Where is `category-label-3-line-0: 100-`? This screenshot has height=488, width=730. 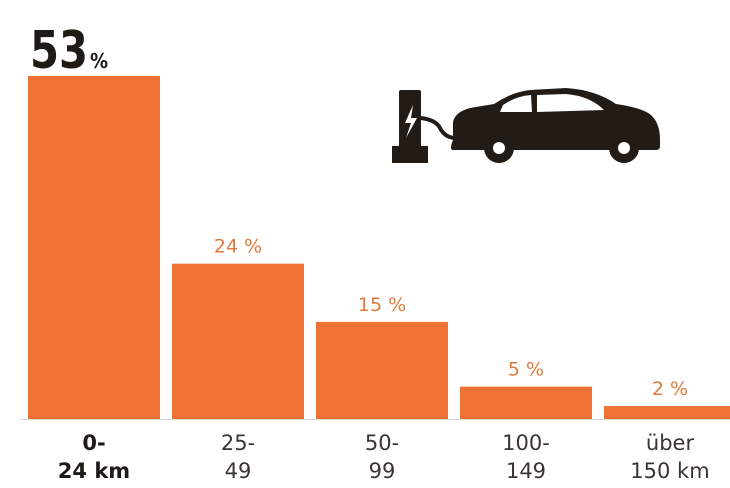 category-label-3-line-0: 100- is located at coordinates (526, 443).